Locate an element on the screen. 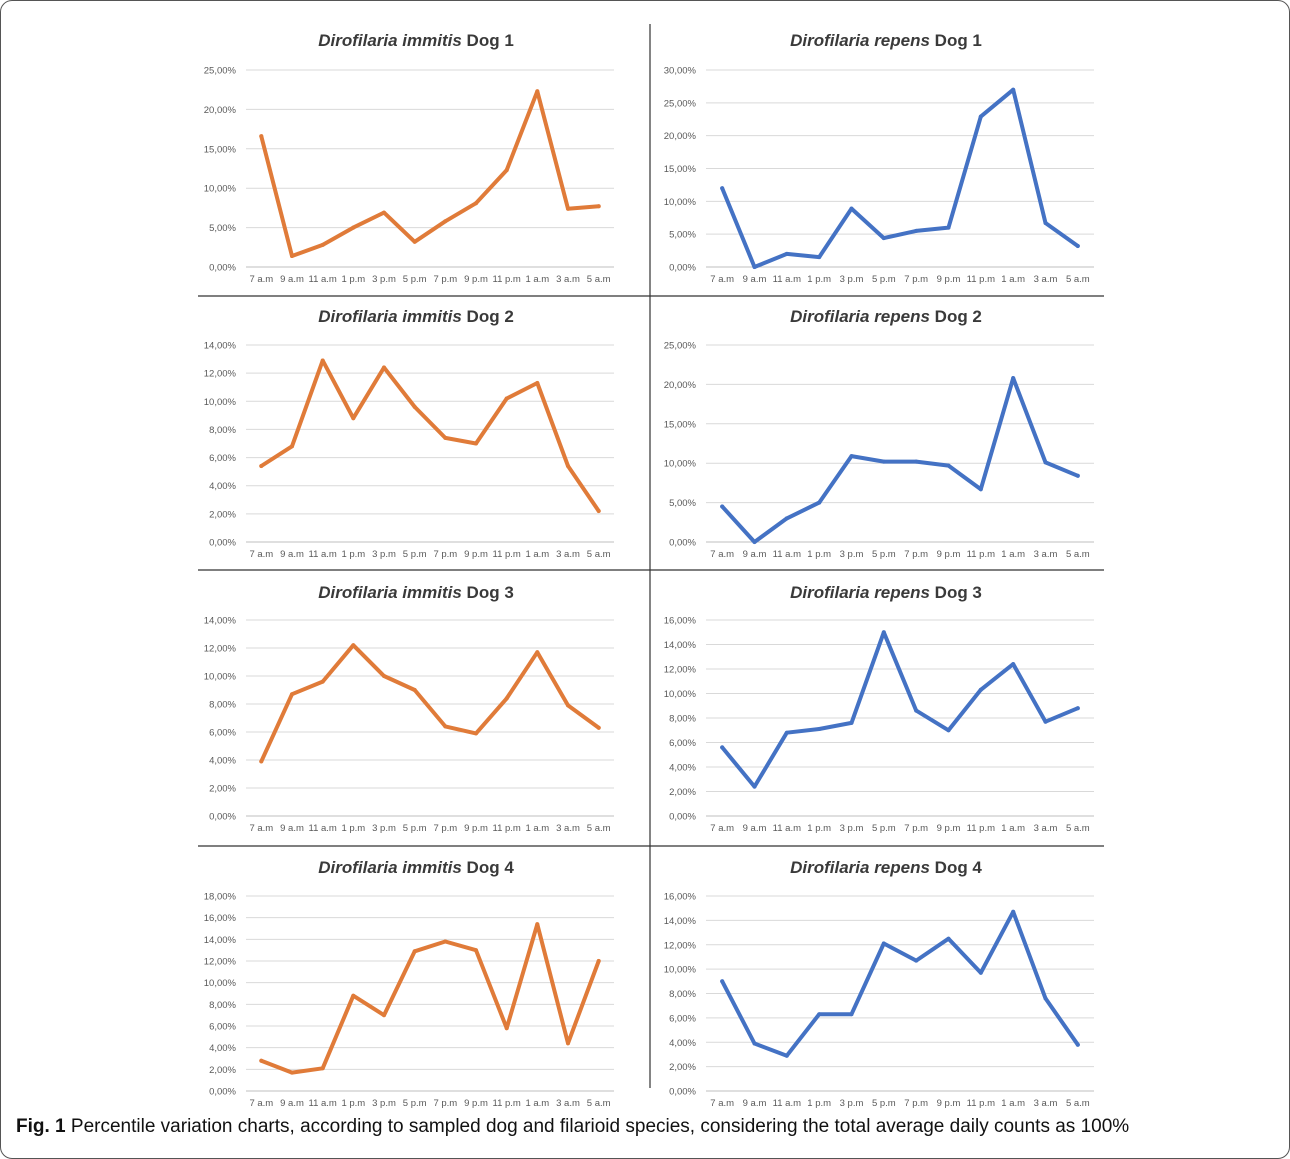 The width and height of the screenshot is (1290, 1159). chart-title-rest: Dog 3 is located at coordinates (956, 592).